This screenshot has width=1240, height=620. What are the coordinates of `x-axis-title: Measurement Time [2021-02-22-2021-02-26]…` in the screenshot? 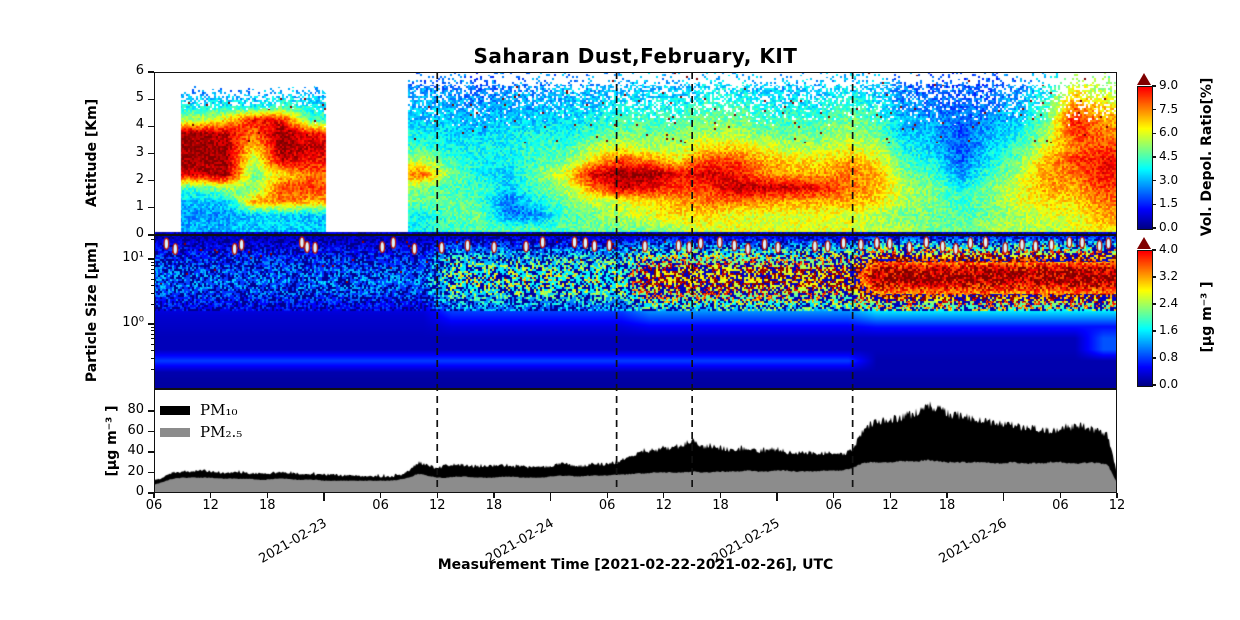 It's located at (635, 565).